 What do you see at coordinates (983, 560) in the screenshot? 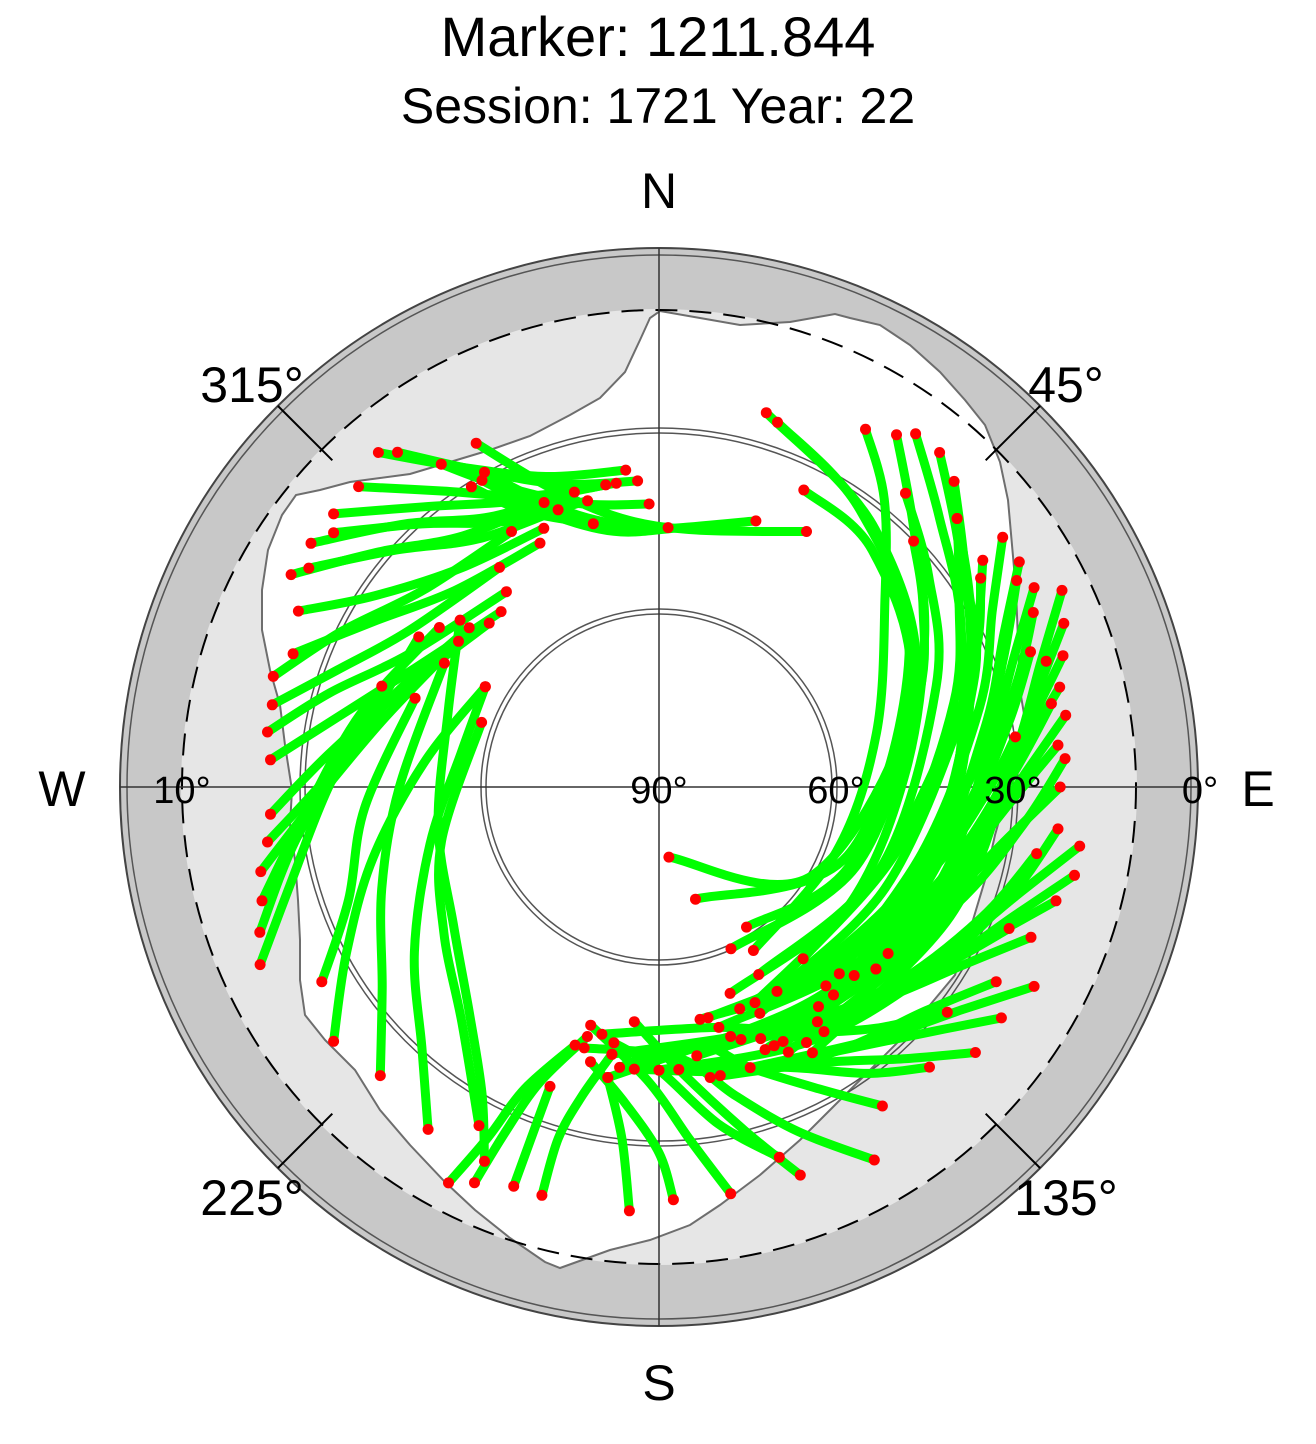
I see `track-7-start-point` at bounding box center [983, 560].